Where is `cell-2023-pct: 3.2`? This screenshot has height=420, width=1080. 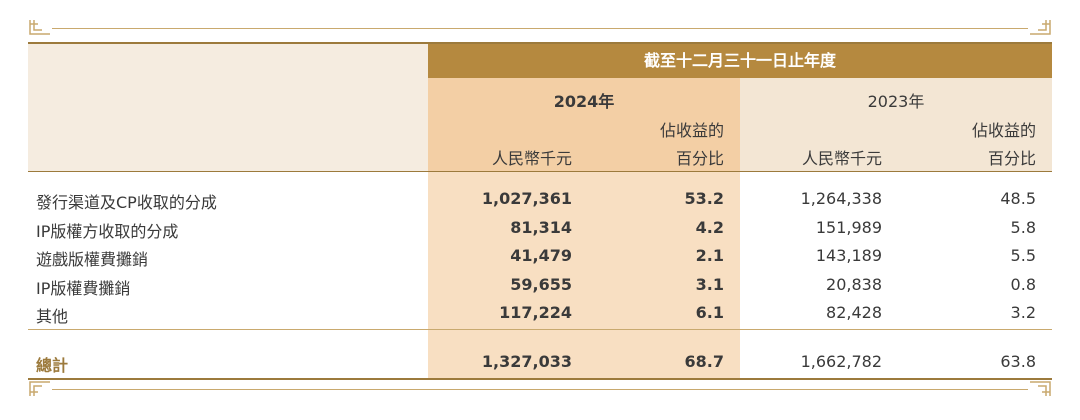
cell-2023-pct: 3.2 is located at coordinates (1023, 312).